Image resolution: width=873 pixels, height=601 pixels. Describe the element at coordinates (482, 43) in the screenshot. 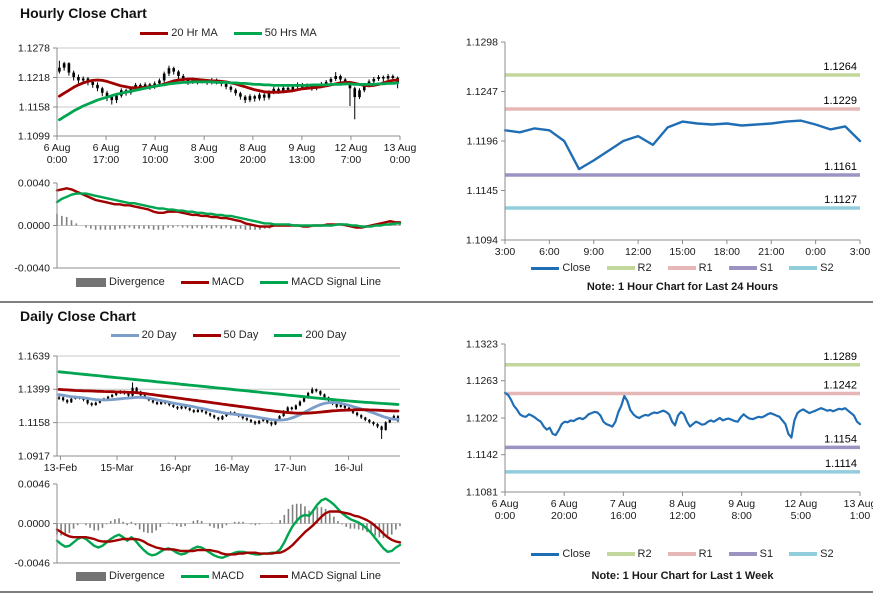

I see `y-tick-label: 1.1298` at that location.